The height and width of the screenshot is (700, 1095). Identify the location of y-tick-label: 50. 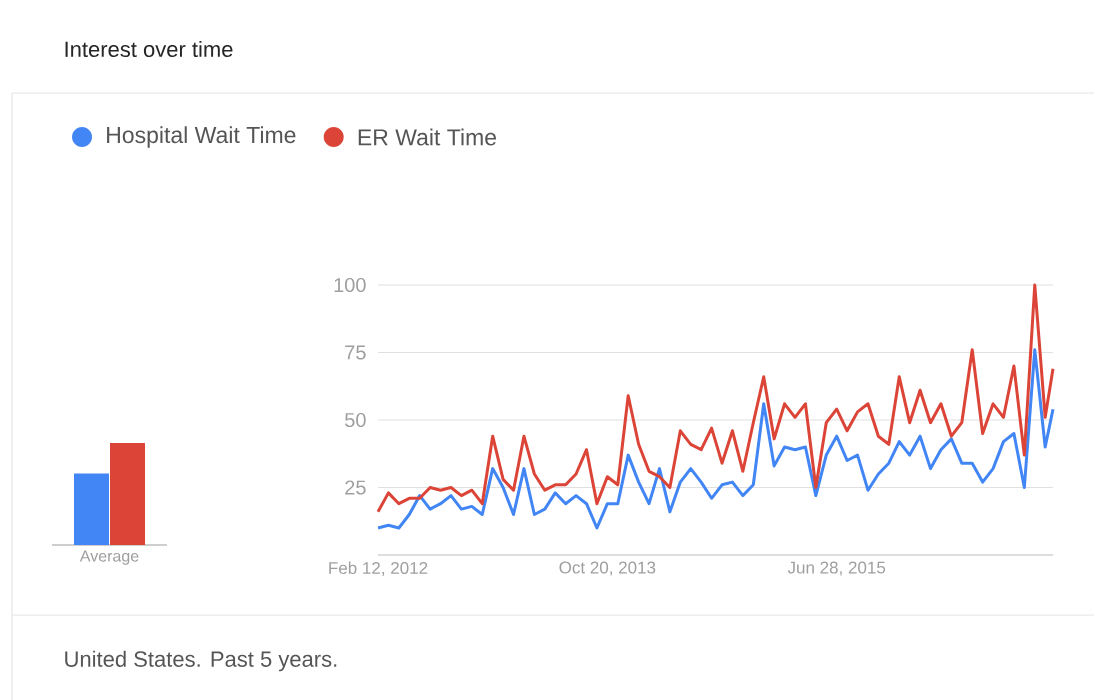
(355, 419).